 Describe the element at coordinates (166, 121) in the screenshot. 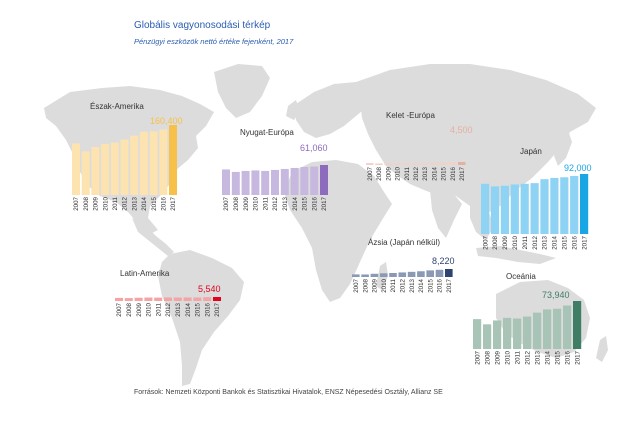

I see `value-label: 160,400` at that location.